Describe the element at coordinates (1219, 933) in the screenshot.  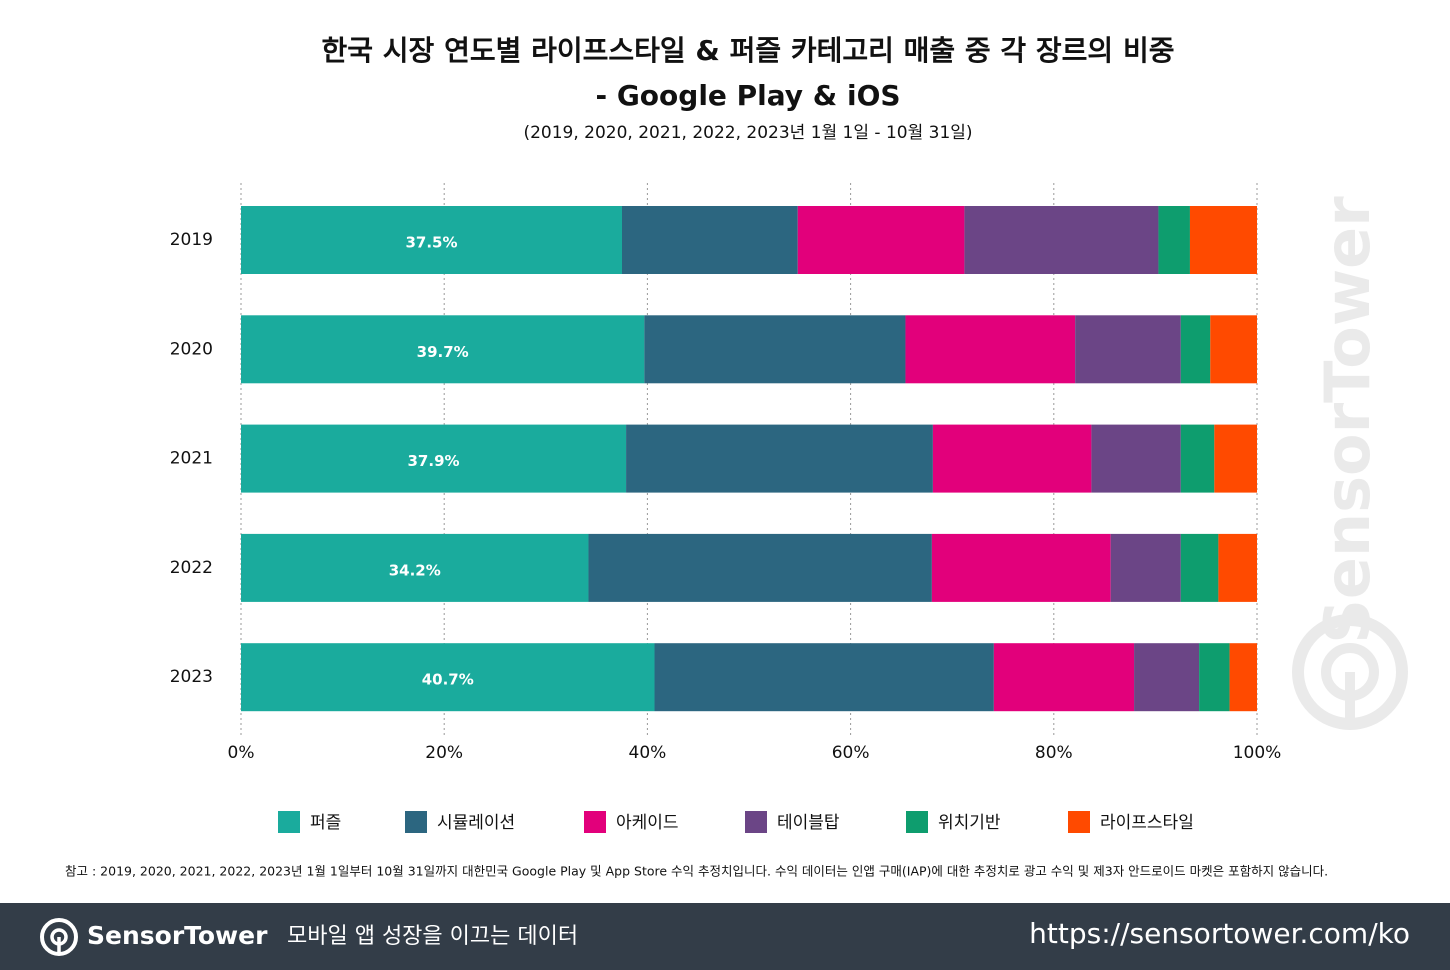
I see `footer-url: https://sensortower.com/ko` at that location.